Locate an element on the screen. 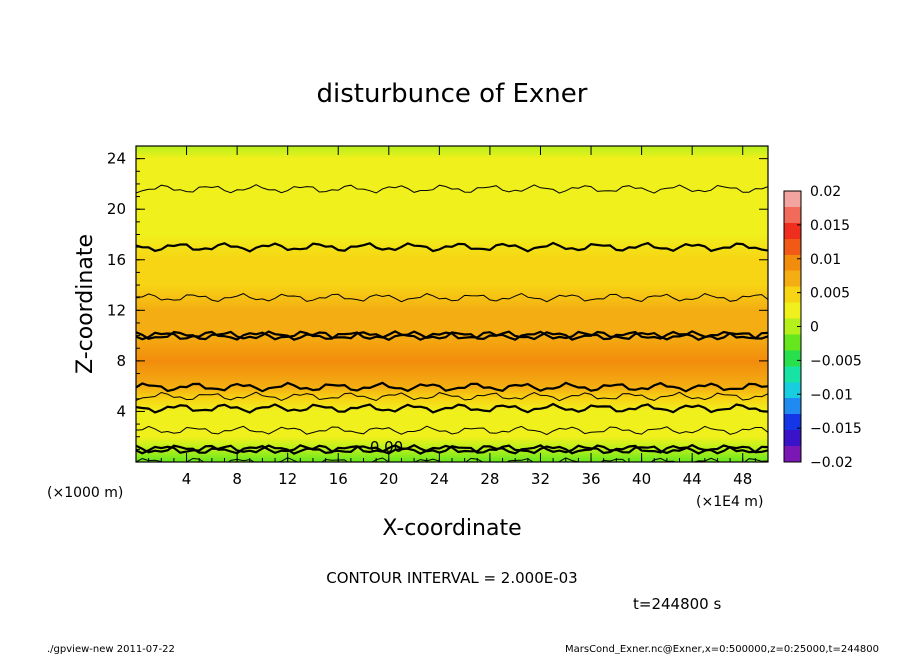 The image size is (904, 654). chart-title: disturbunce of Exner is located at coordinates (452, 94).